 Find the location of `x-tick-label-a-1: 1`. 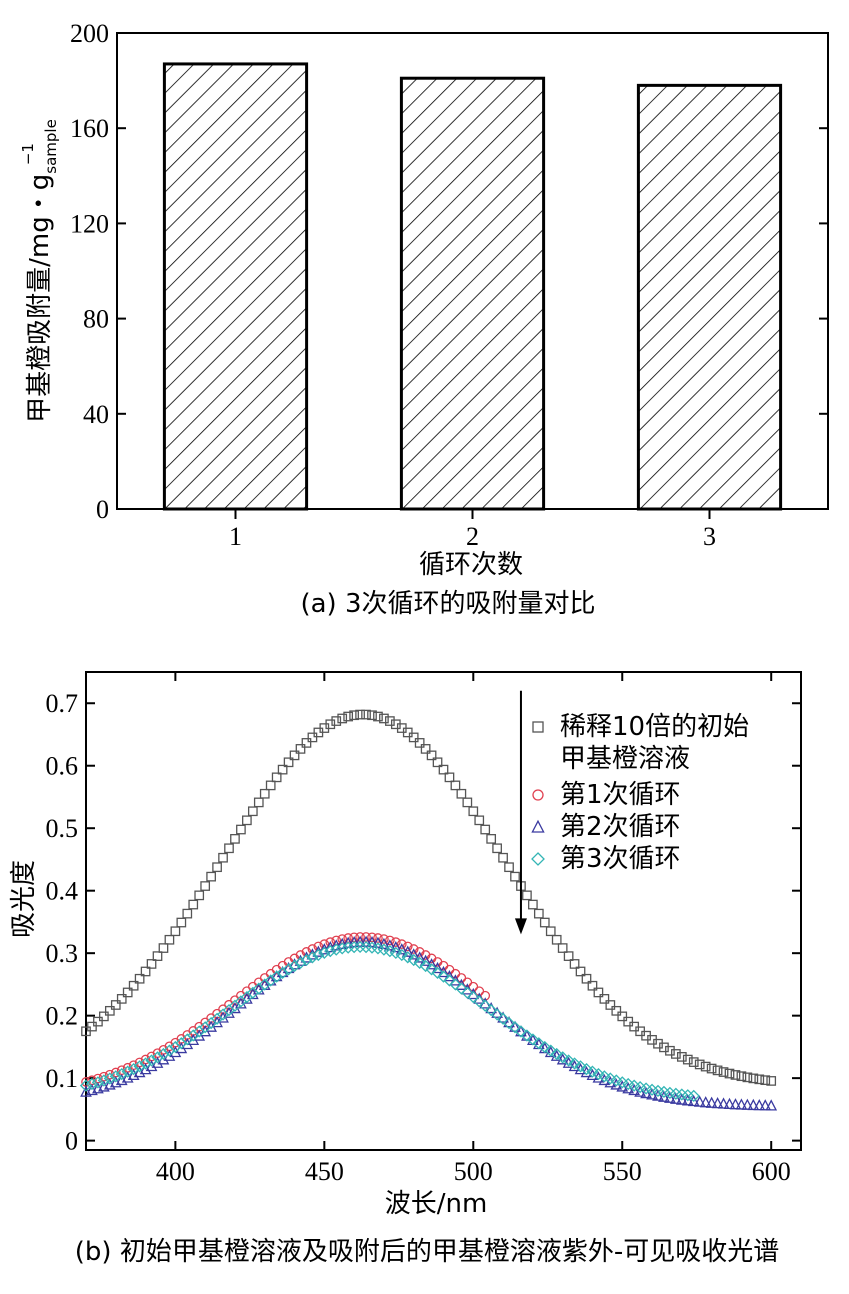

x-tick-label-a-1: 1 is located at coordinates (235, 536).